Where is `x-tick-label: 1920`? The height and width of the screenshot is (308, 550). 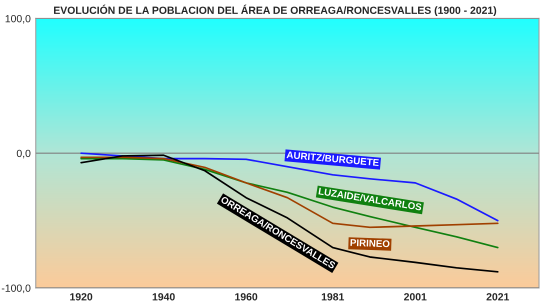 x-tick-label: 1920 is located at coordinates (81, 296).